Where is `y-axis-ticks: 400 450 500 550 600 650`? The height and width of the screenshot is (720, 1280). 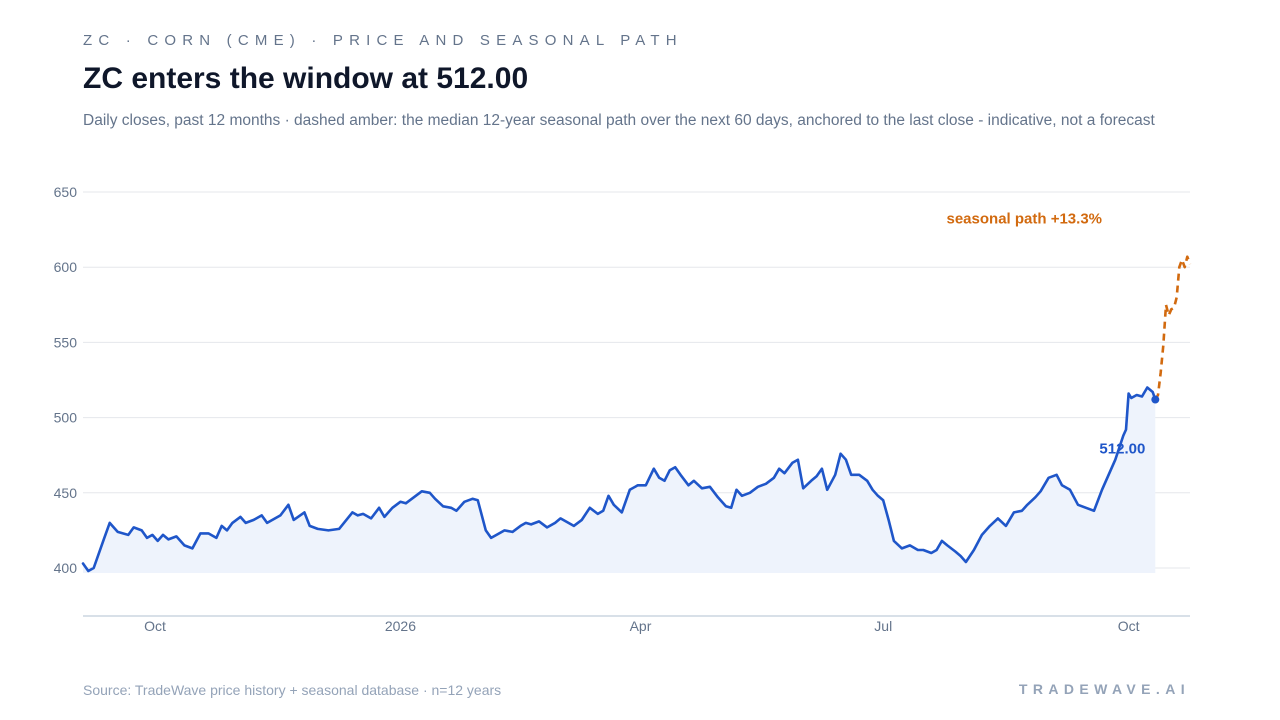 y-axis-ticks: 400 450 500 550 600 650 is located at coordinates (66, 380).